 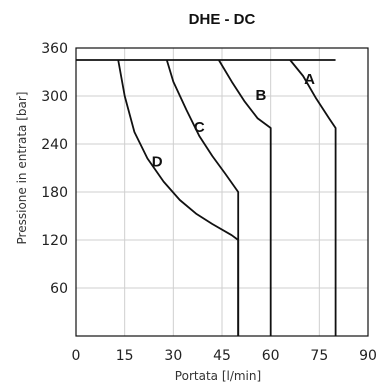 I want to click on x-tick-label-0: 0, so click(x=76, y=356).